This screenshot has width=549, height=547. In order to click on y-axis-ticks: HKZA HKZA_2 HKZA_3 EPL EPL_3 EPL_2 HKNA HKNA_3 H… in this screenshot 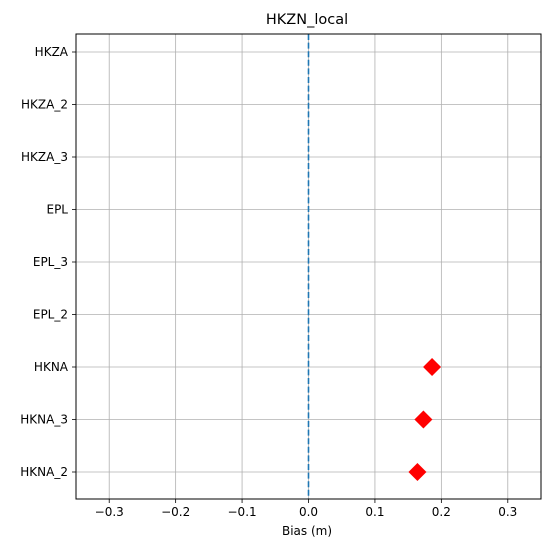, I will do `click(48, 262)`.